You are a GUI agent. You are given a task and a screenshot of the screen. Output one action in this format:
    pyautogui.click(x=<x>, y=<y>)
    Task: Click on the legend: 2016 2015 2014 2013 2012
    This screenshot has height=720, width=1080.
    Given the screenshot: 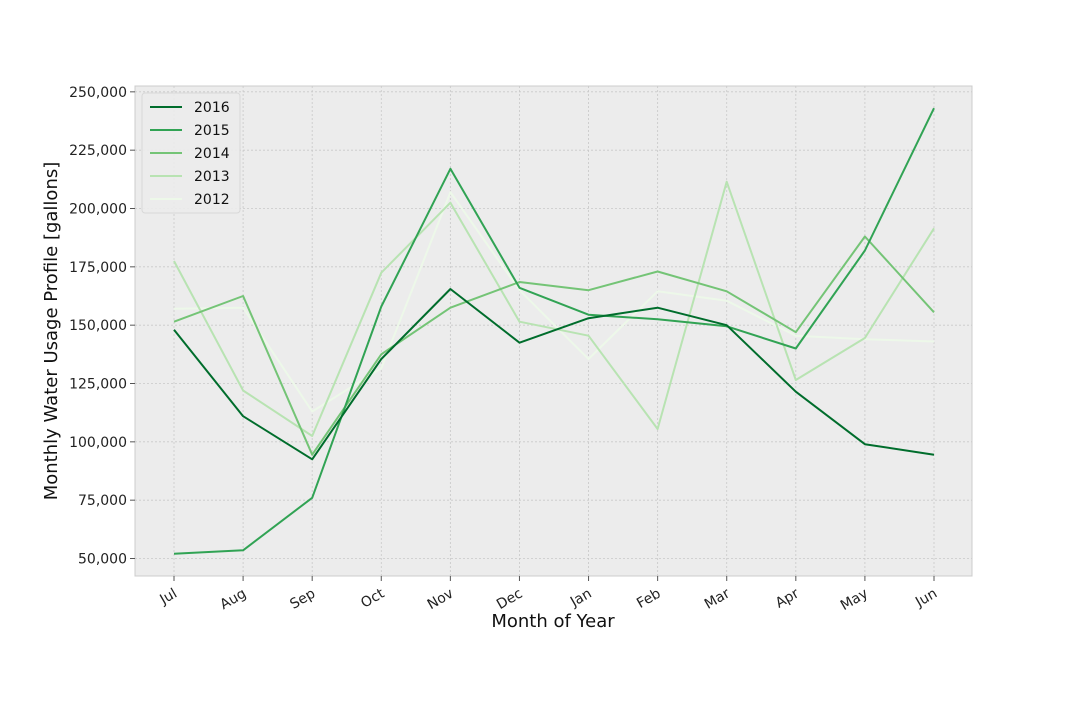 What is the action you would take?
    pyautogui.click(x=191, y=153)
    